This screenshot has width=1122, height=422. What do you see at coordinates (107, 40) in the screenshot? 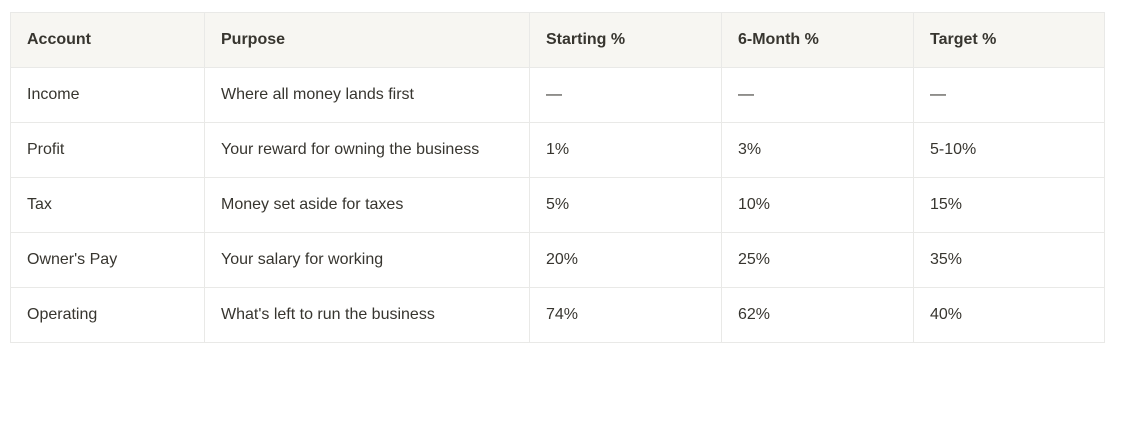
I see `column-header-account: Account` at bounding box center [107, 40].